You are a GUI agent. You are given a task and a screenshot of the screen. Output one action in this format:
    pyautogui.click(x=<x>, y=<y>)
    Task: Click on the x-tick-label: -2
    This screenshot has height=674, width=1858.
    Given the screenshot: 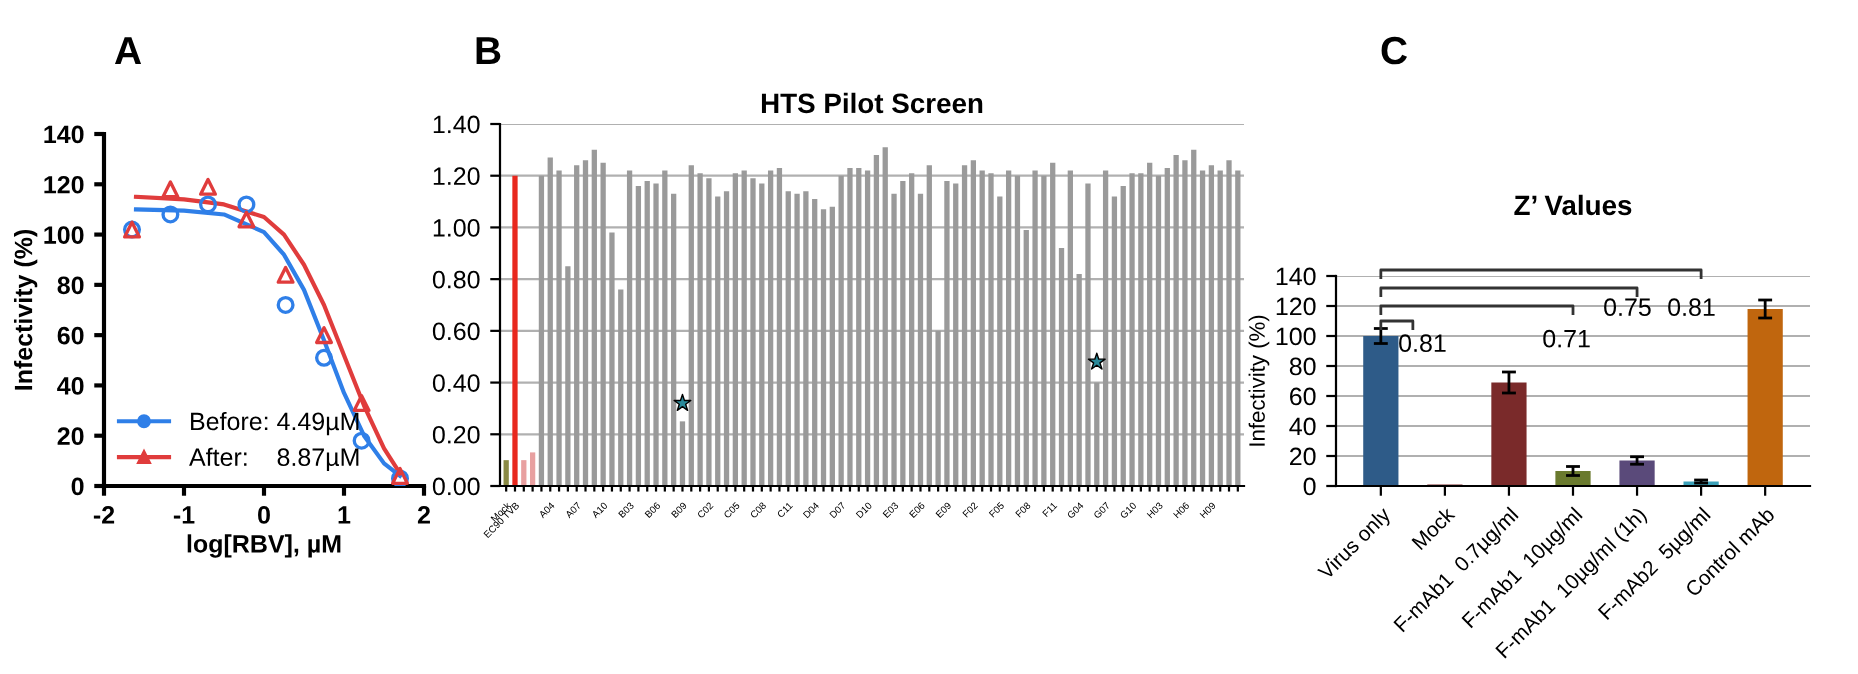 What is the action you would take?
    pyautogui.click(x=104, y=515)
    